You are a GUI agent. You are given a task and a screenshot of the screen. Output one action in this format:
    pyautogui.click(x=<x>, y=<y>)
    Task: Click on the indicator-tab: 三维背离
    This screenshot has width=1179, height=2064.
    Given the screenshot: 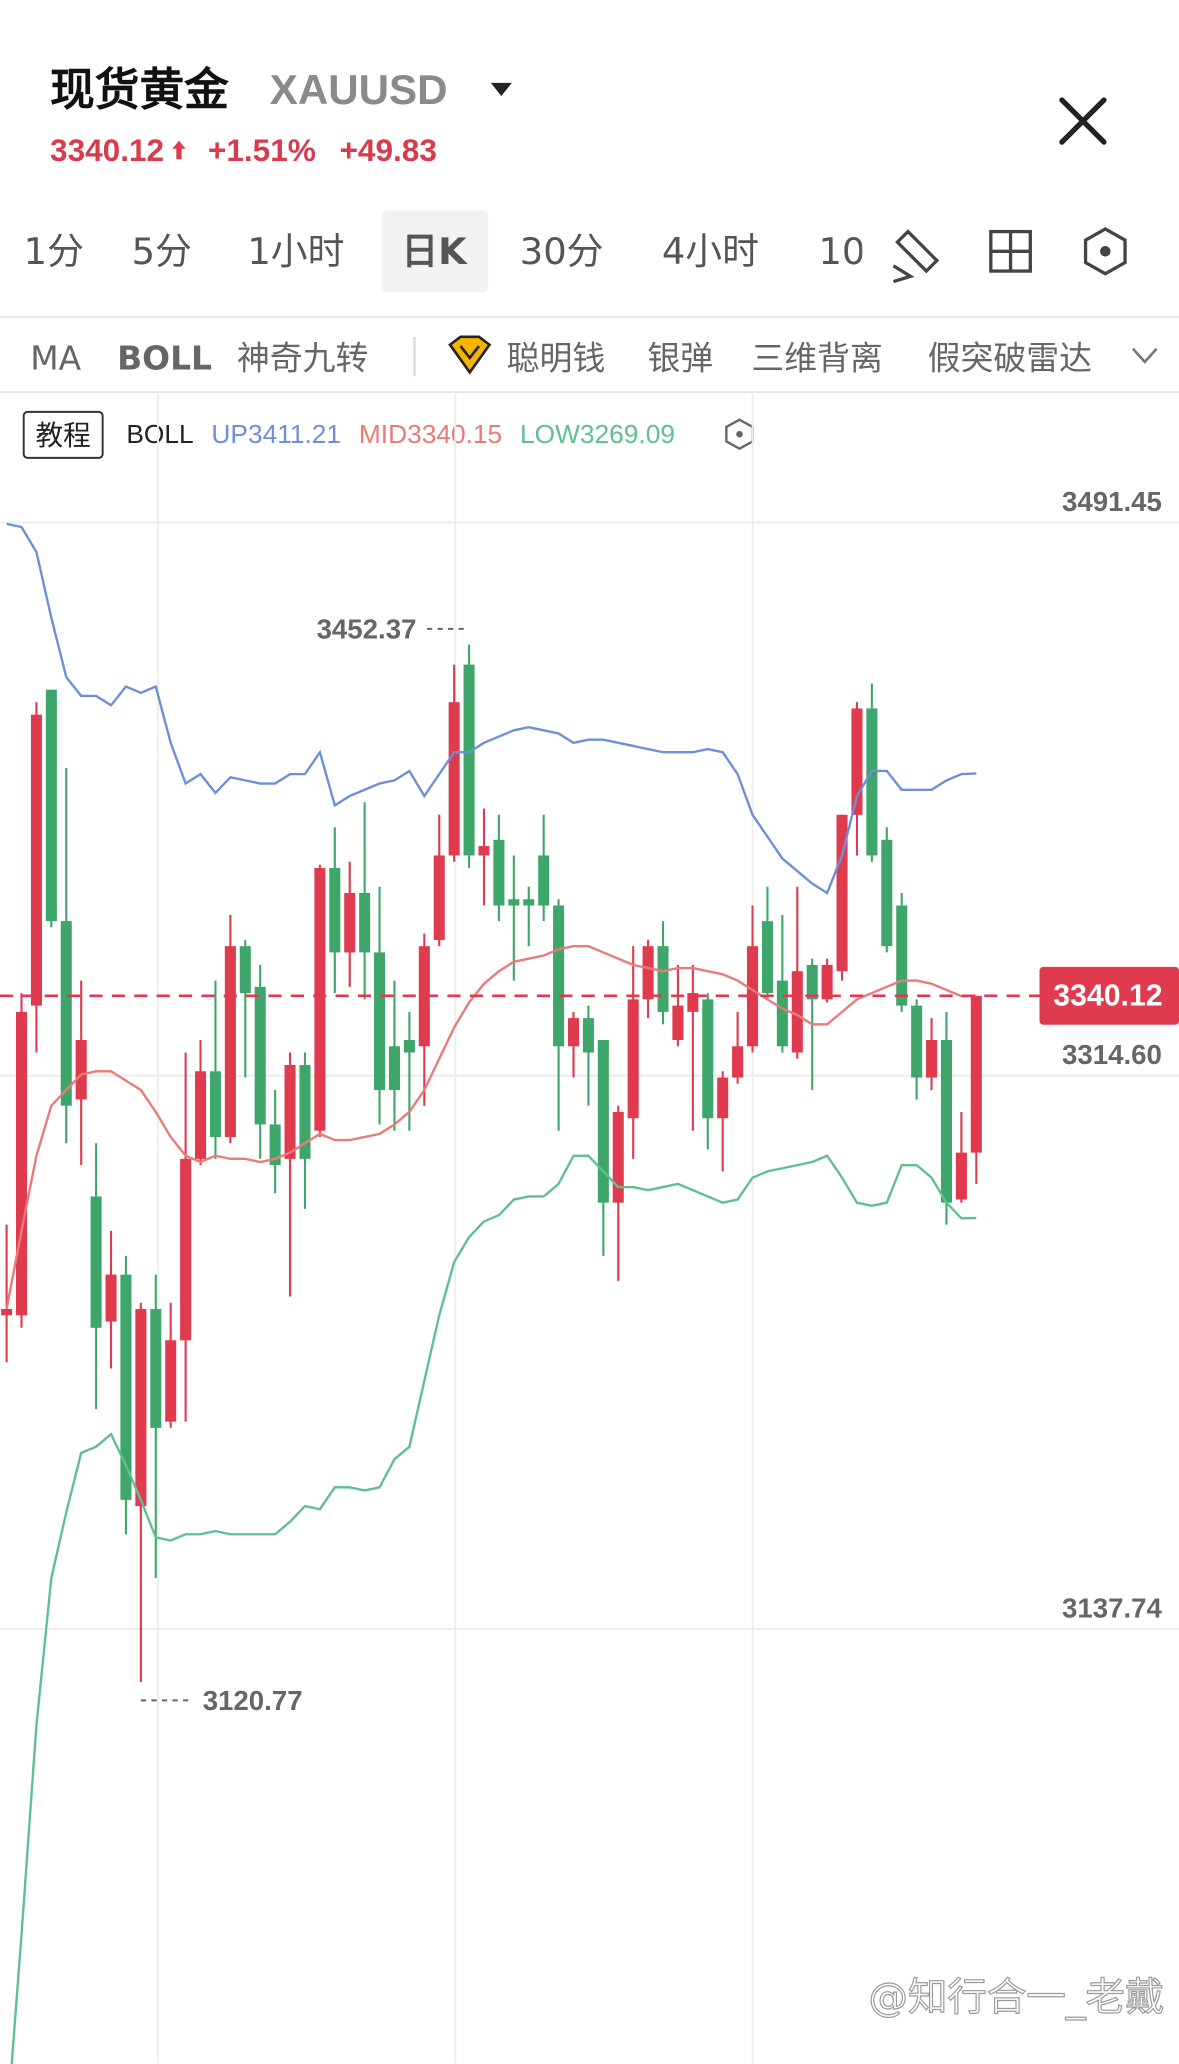 What is the action you would take?
    pyautogui.click(x=817, y=357)
    